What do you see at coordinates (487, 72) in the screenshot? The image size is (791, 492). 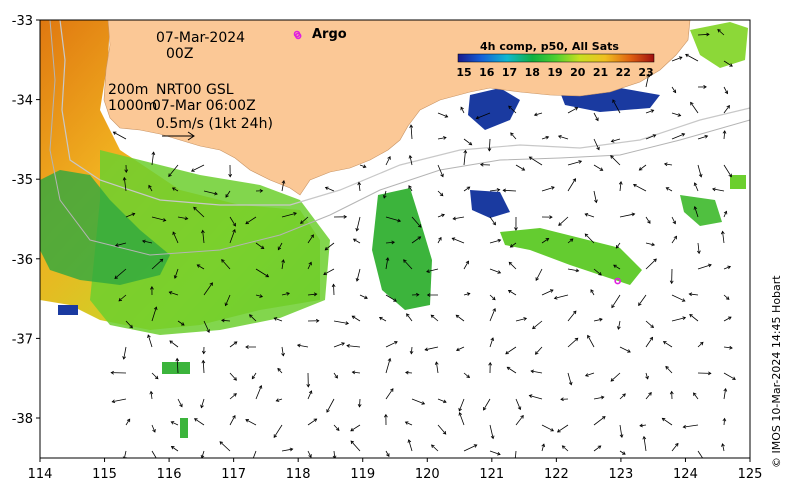 I see `colorbar-tick-label: 16` at bounding box center [487, 72].